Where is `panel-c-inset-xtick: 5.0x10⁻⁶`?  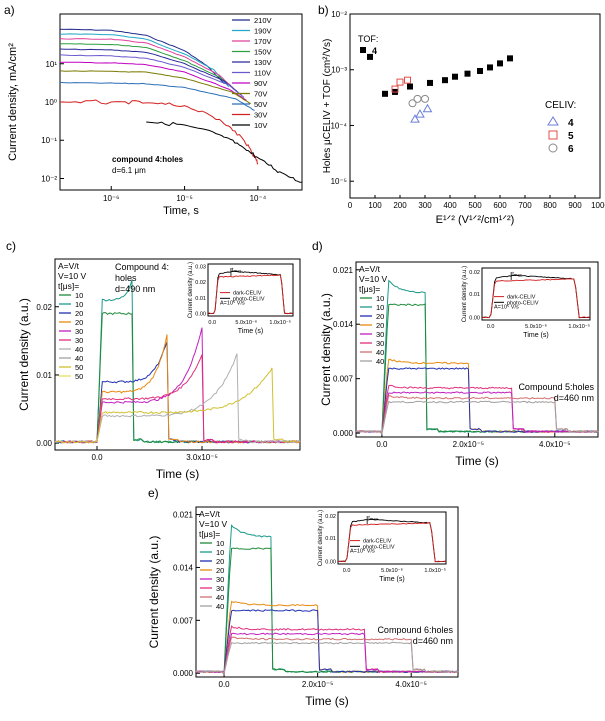
panel-c-inset-xtick: 5.0x10⁻⁶ is located at coordinates (246, 322).